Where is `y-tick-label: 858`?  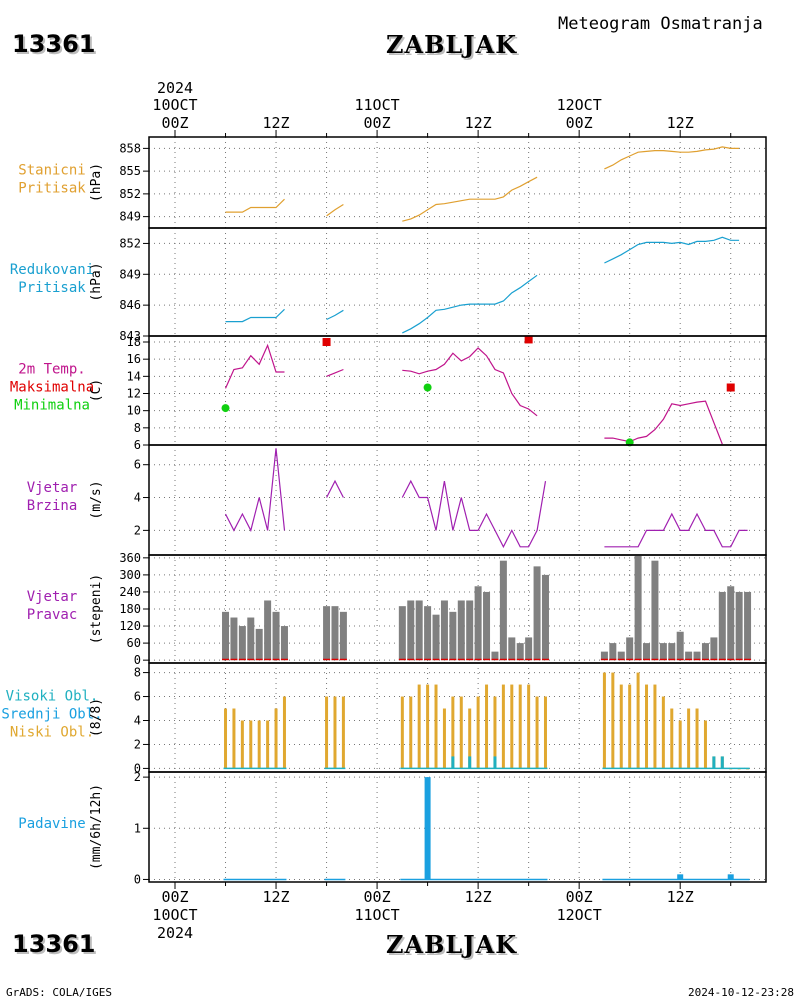
y-tick-label: 858 is located at coordinates (130, 148).